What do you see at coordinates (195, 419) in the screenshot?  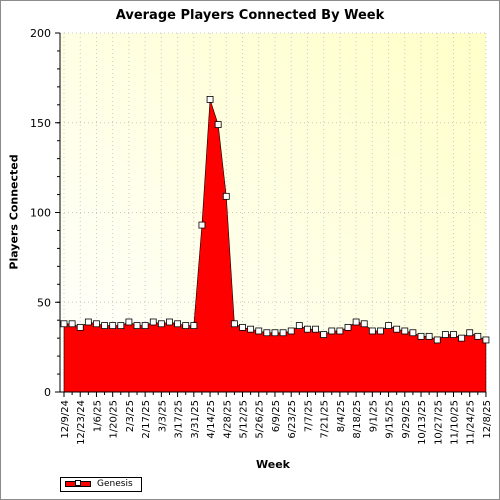 I see `x-tick-label: 3/31/25` at bounding box center [195, 419].